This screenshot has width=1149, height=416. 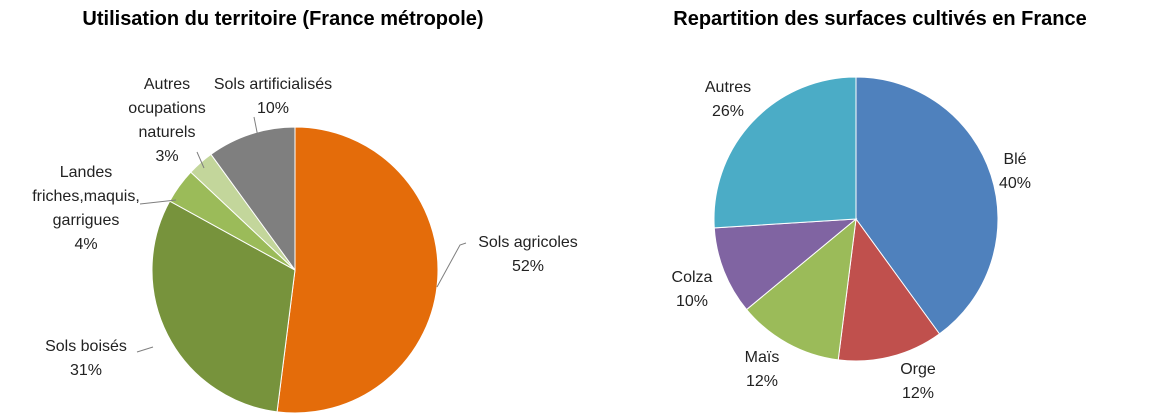 What do you see at coordinates (762, 357) in the screenshot?
I see `category-name: Maïs` at bounding box center [762, 357].